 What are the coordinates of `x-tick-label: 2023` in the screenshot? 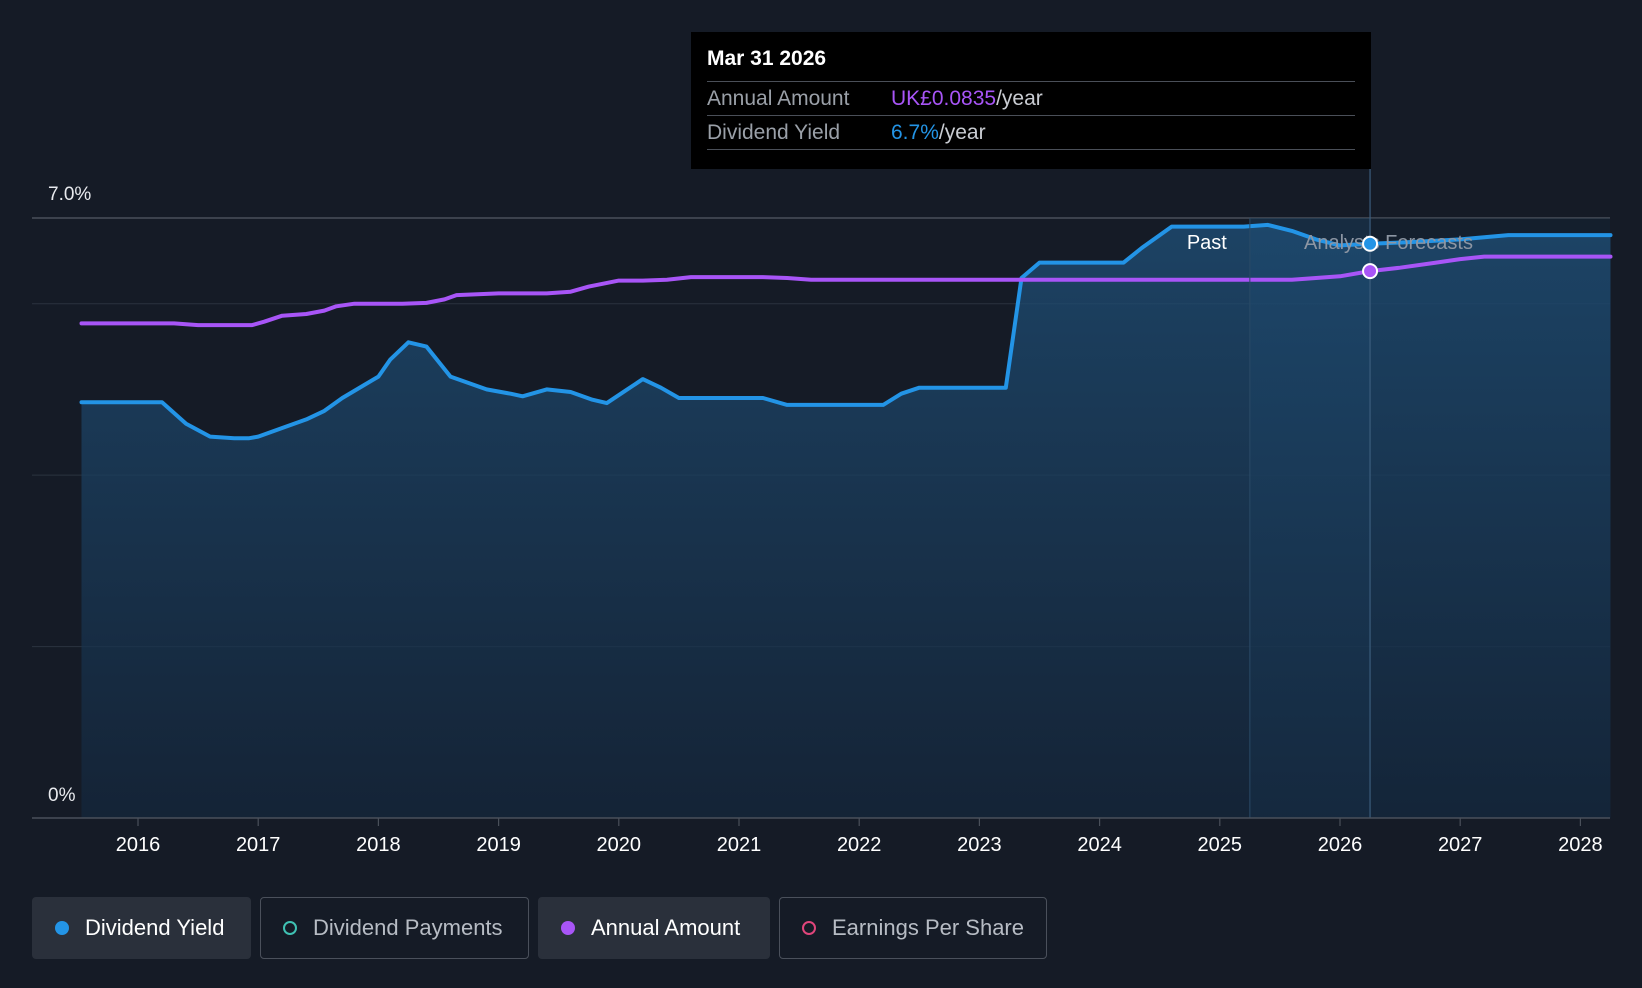 It's located at (979, 845).